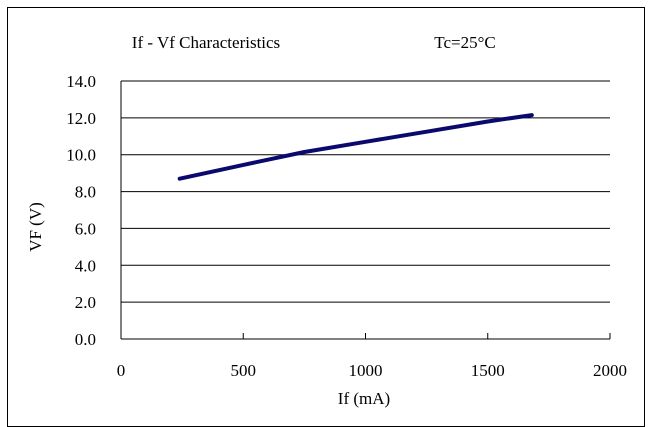  I want to click on series-layer, so click(355, 147).